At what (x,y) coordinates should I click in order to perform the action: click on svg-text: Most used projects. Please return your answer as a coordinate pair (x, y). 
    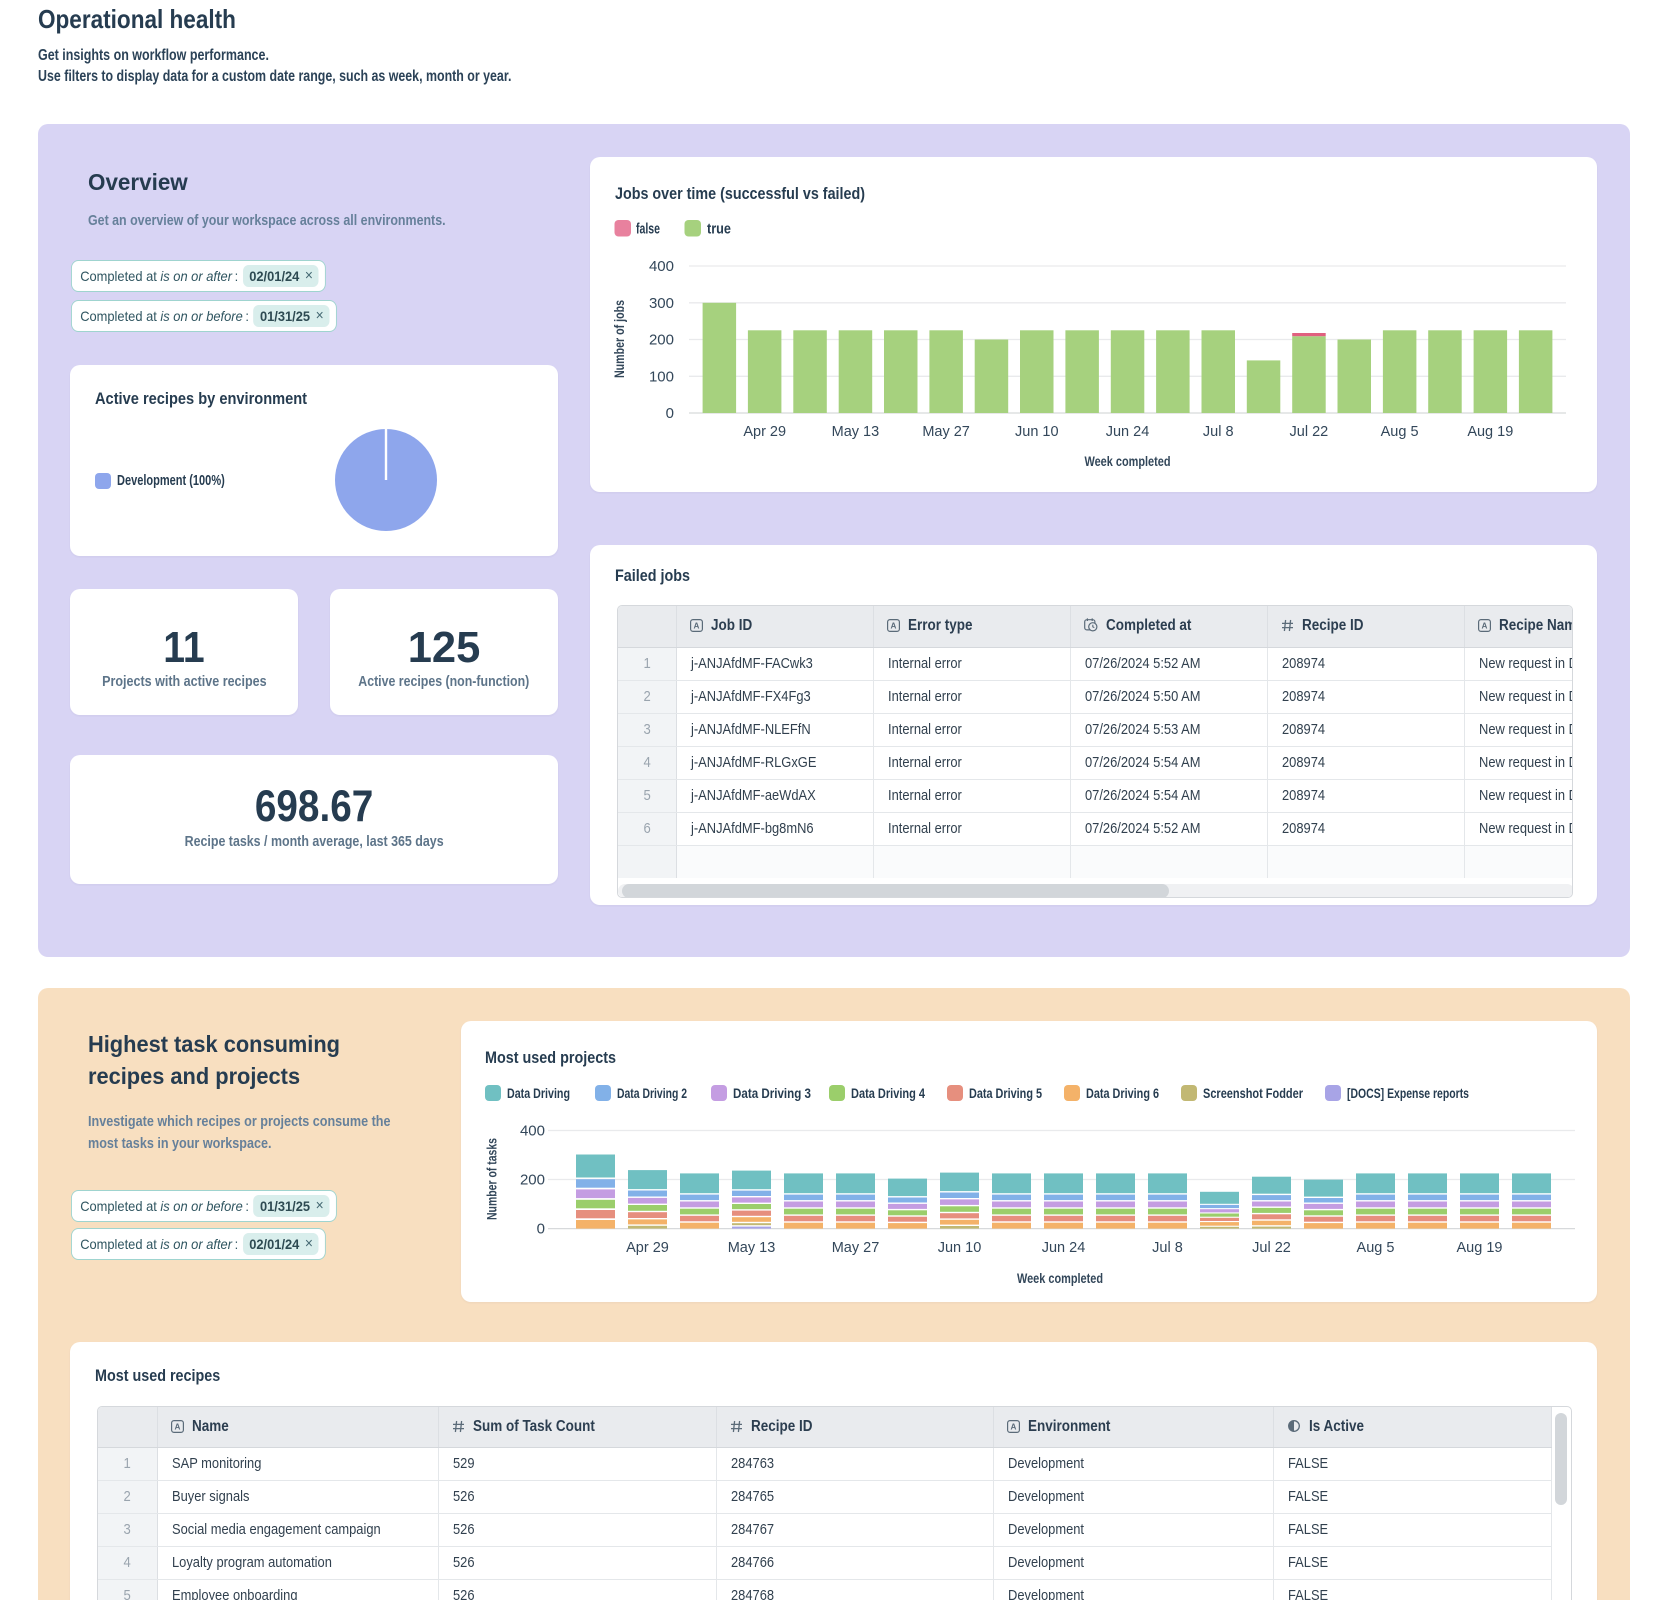
    Looking at the image, I should click on (550, 1058).